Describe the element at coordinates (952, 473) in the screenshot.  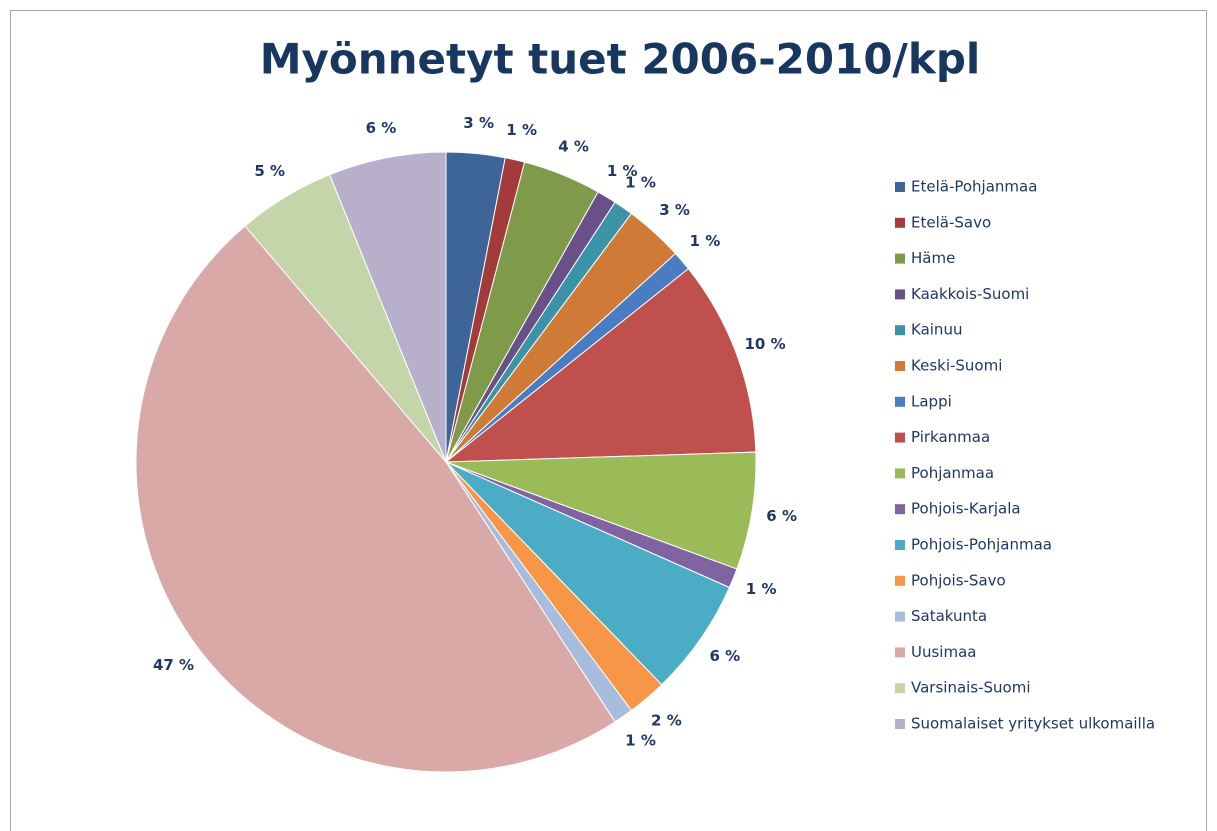
I see `legend-label: Pohjanmaa` at that location.